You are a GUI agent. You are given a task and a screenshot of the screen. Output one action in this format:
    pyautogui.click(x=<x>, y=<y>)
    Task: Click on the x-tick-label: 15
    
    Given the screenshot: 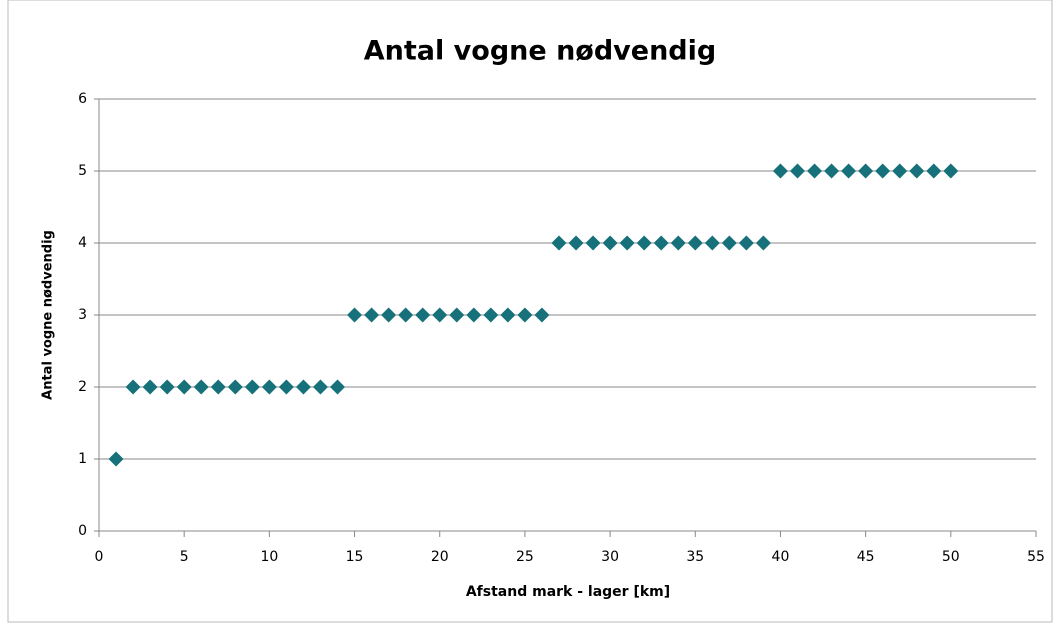 What is the action you would take?
    pyautogui.click(x=355, y=557)
    